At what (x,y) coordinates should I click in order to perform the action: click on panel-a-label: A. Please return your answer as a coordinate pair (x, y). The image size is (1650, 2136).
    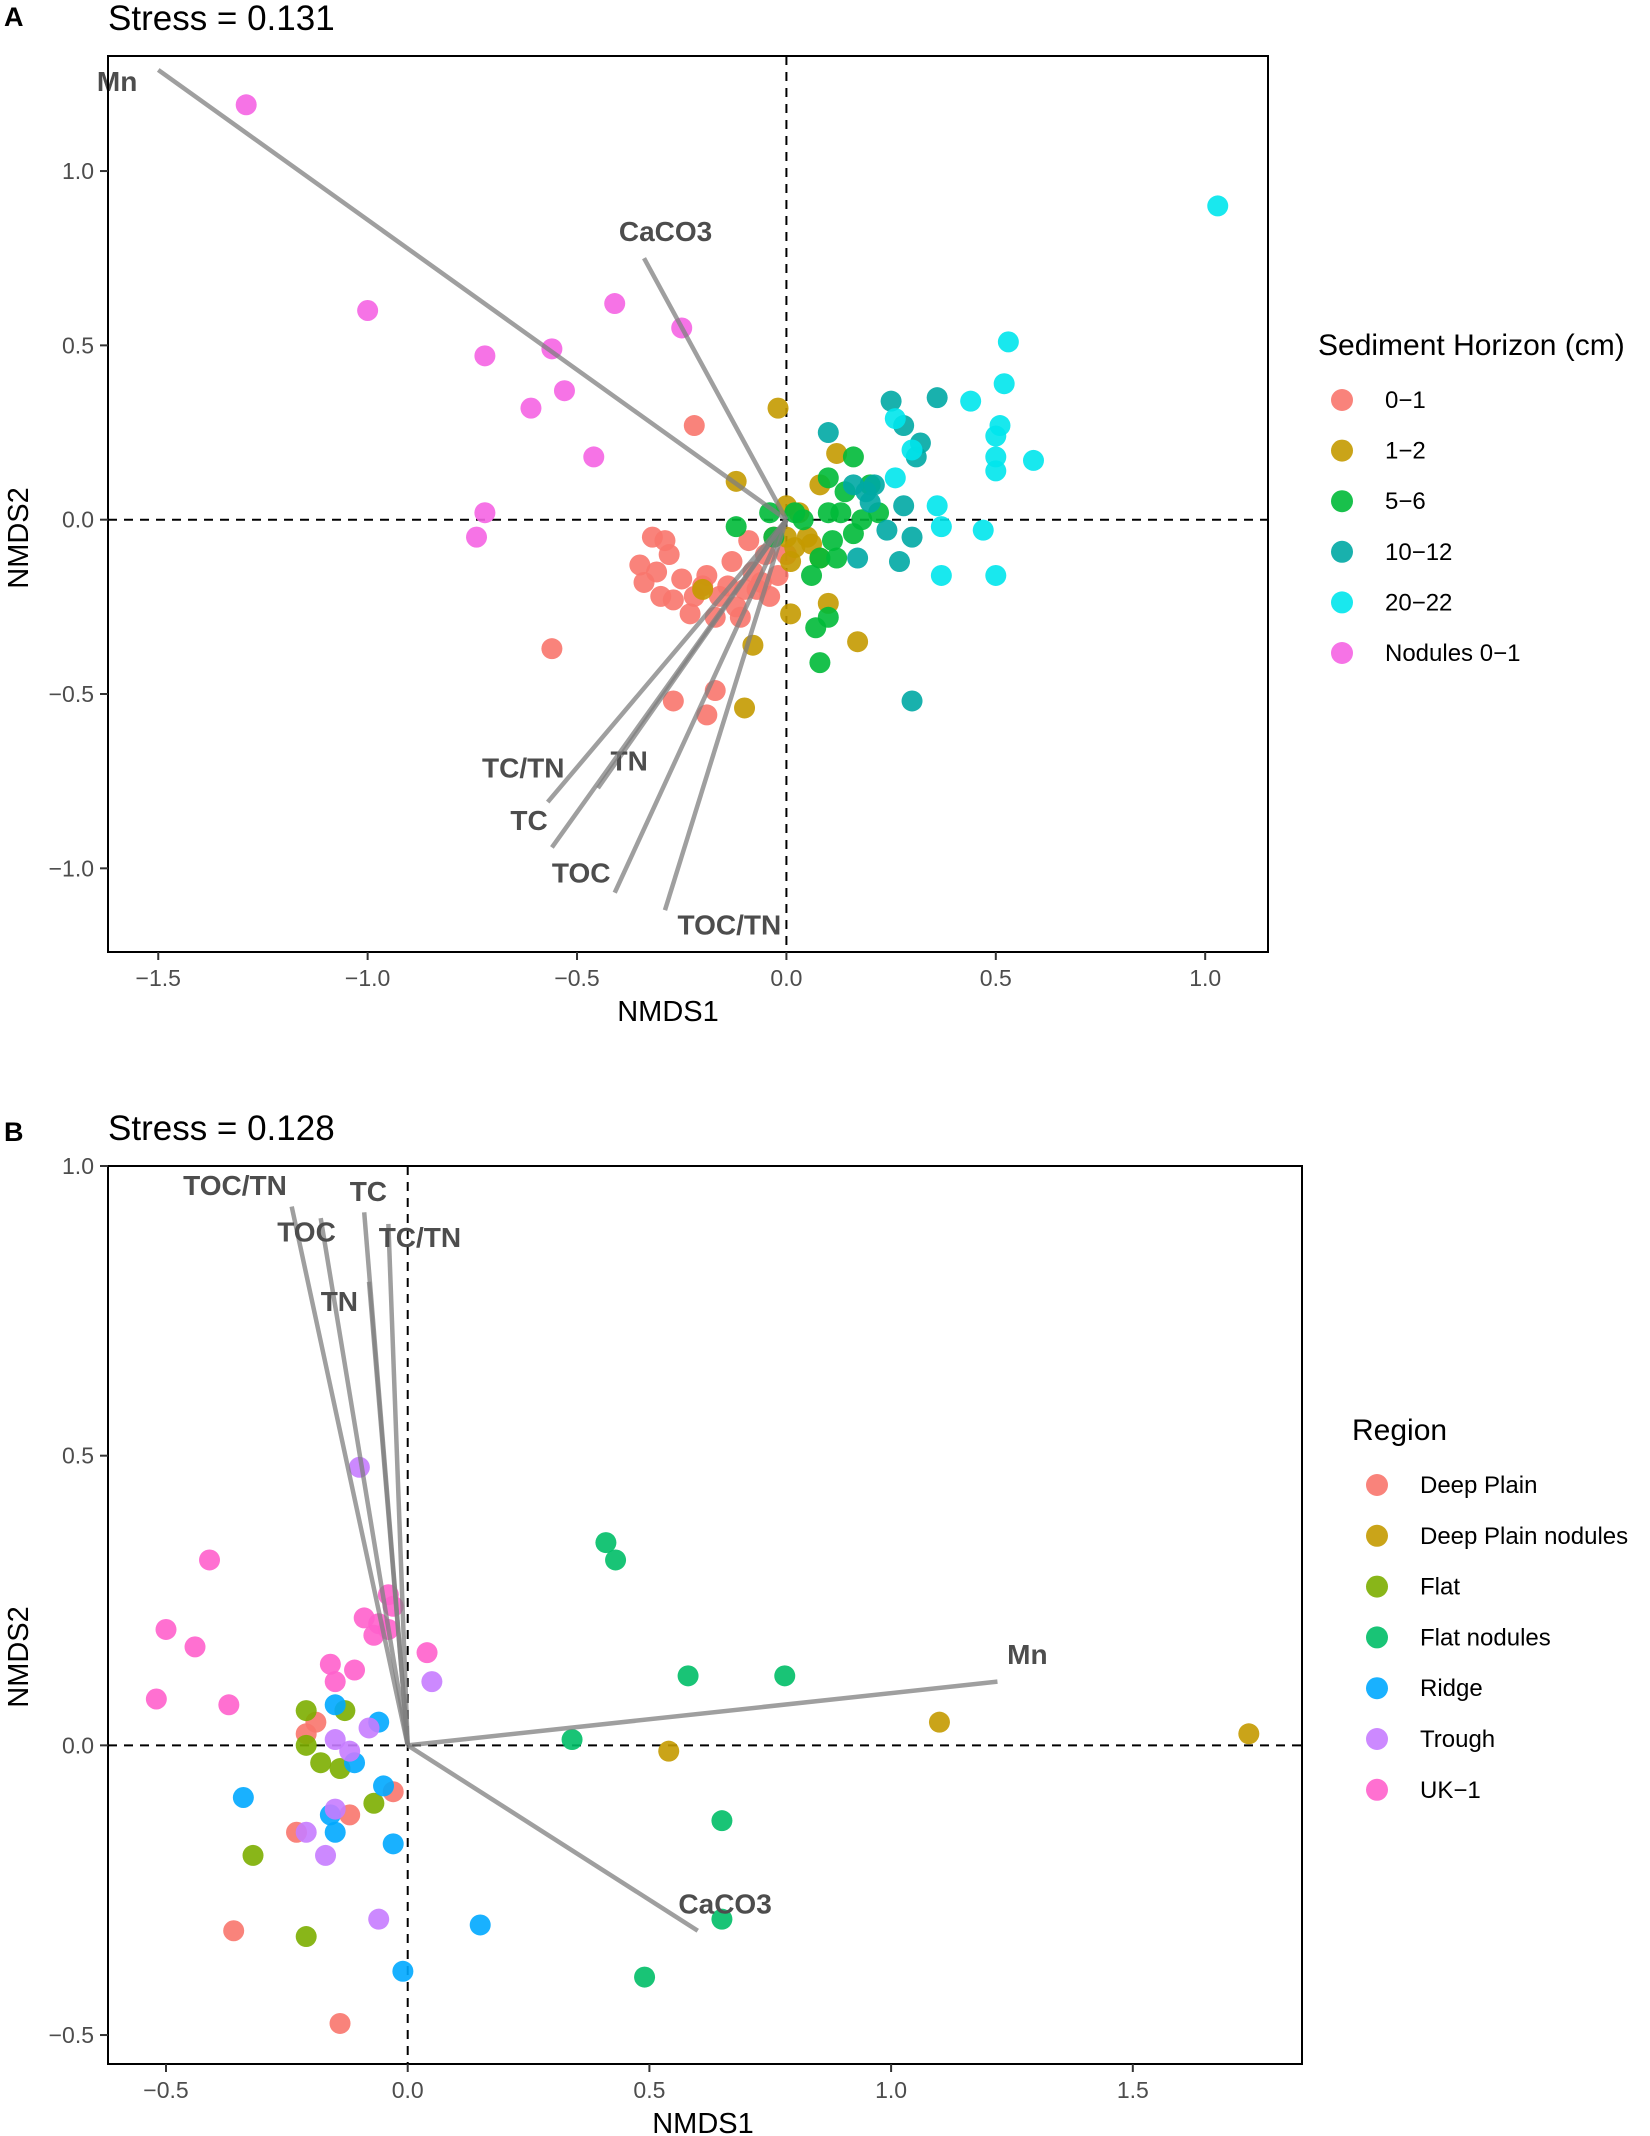
    Looking at the image, I should click on (14, 17).